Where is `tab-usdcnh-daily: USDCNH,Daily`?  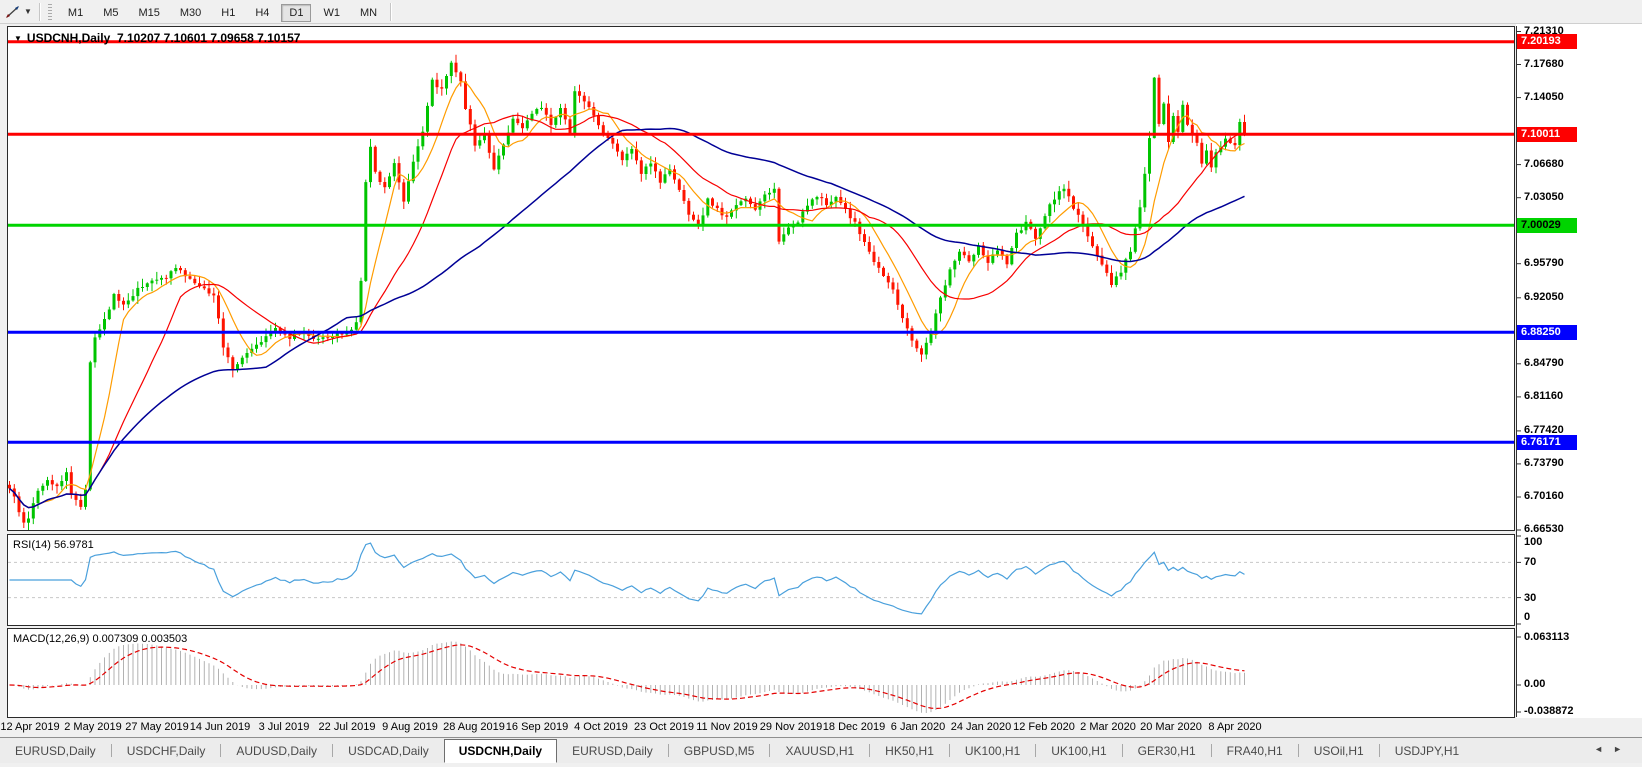
tab-usdcnh-daily: USDCNH,Daily is located at coordinates (500, 751).